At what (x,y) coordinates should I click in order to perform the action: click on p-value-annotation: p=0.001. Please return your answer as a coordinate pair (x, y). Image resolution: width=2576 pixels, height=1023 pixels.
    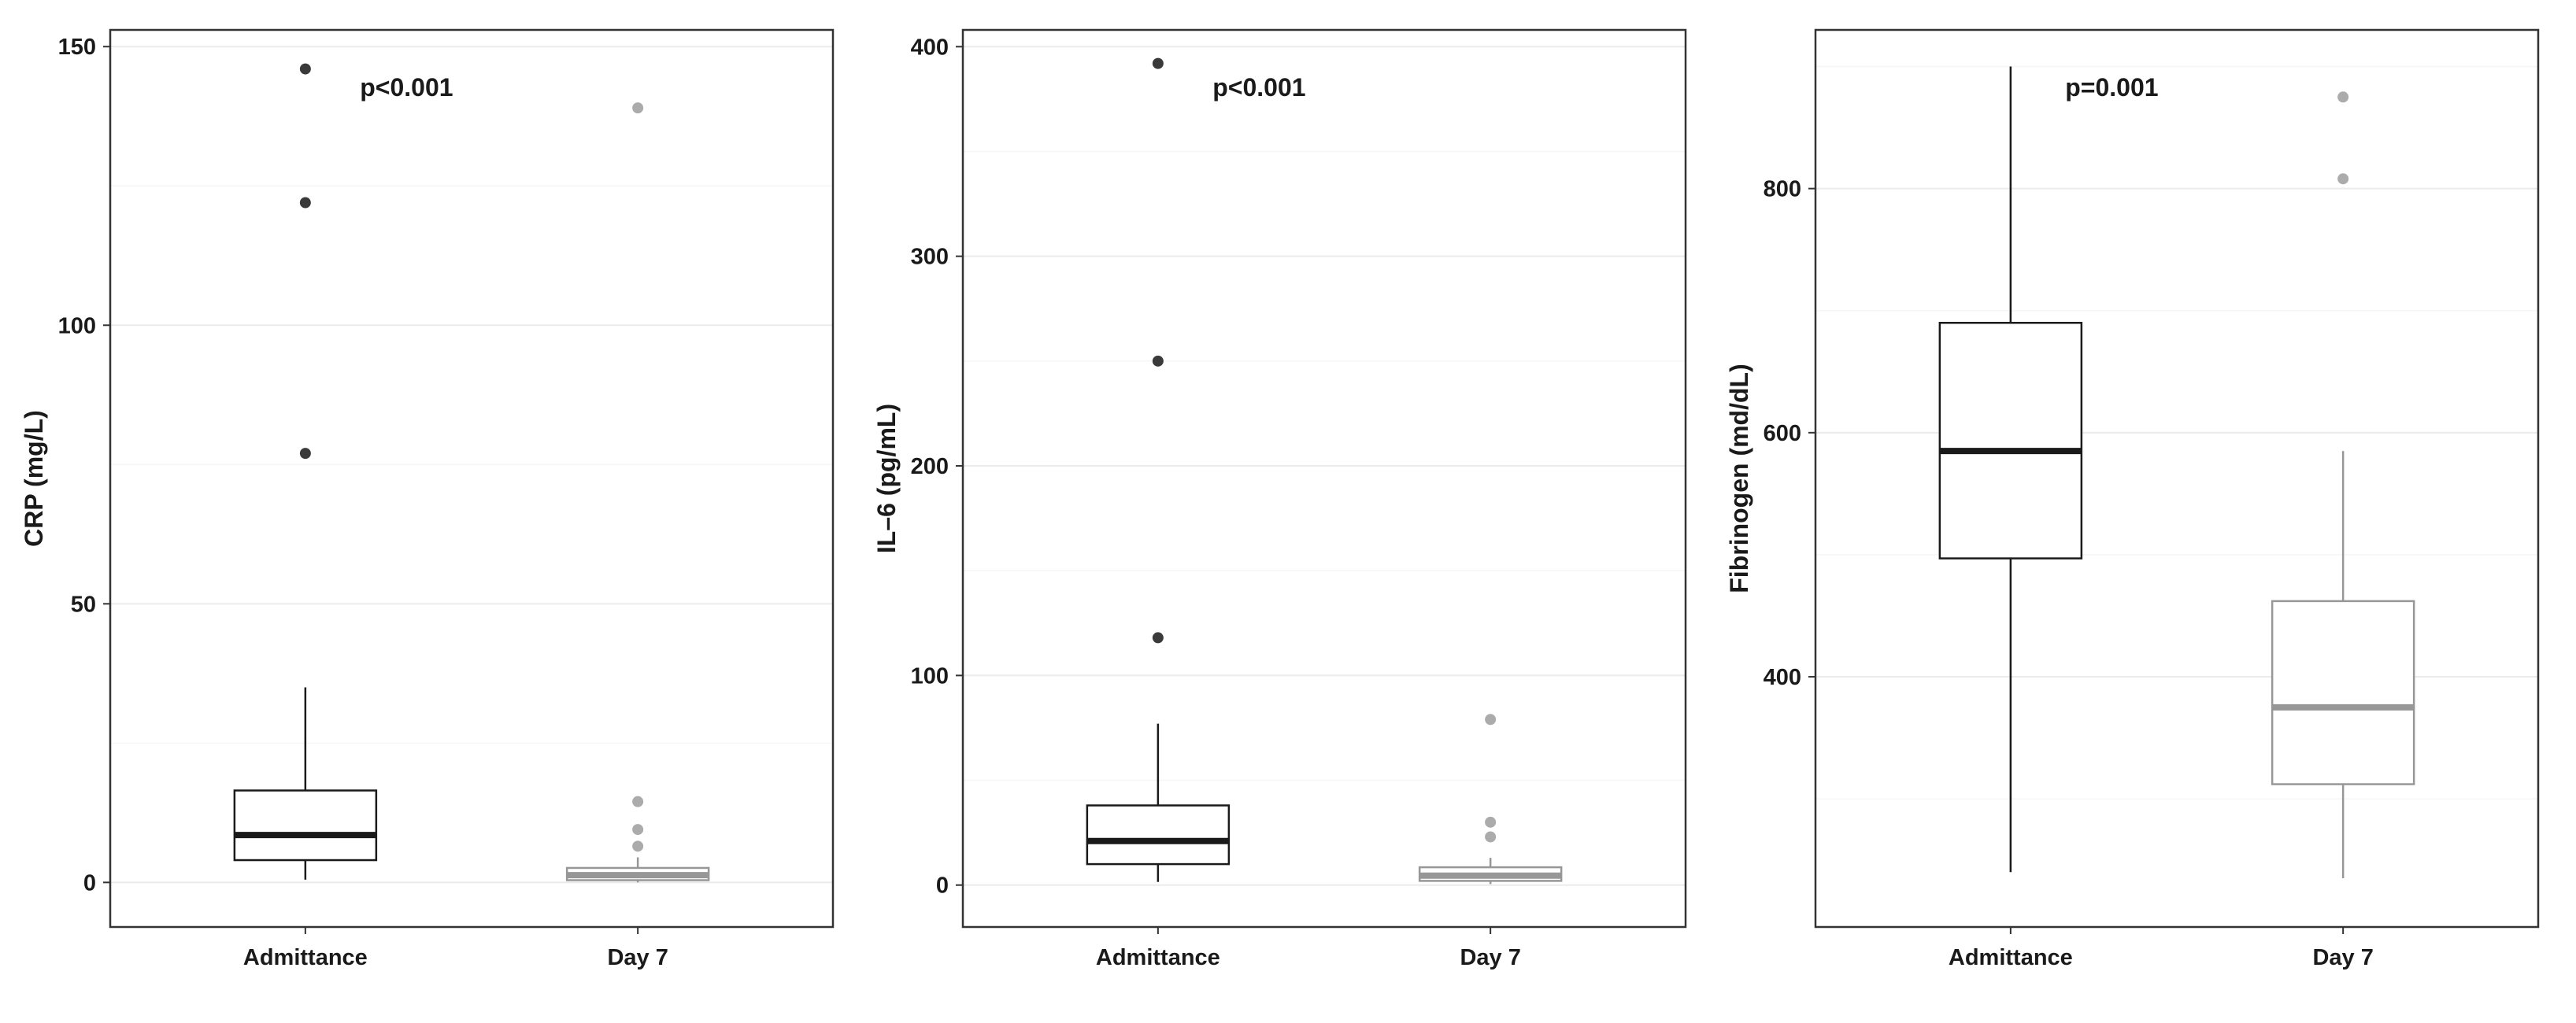
    Looking at the image, I should click on (2111, 87).